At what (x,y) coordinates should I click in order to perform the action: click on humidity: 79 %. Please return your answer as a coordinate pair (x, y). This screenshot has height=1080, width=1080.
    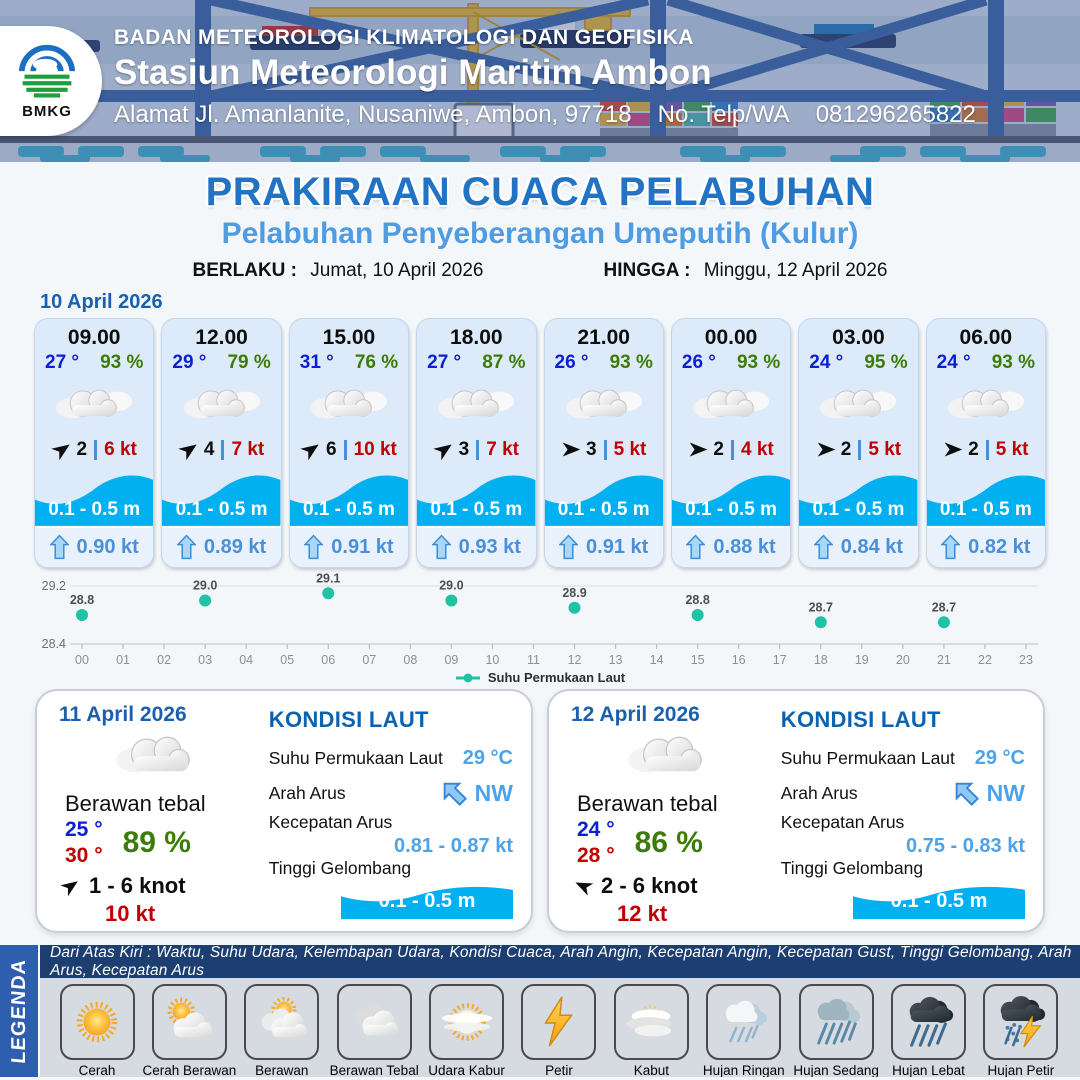
    Looking at the image, I should click on (249, 362).